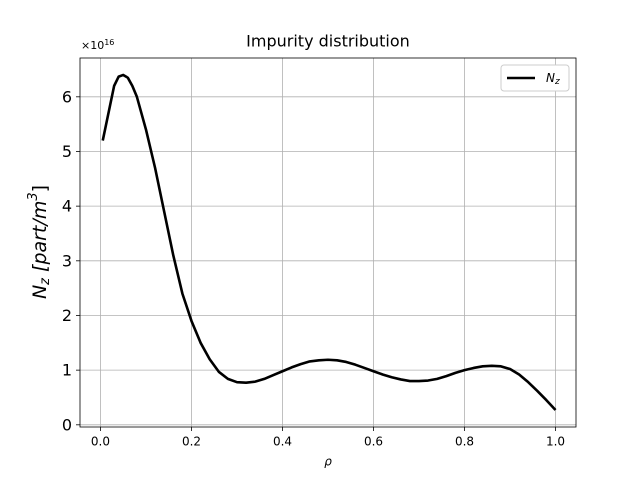 The height and width of the screenshot is (480, 640). What do you see at coordinates (67, 424) in the screenshot?
I see `y-tick-label: 0` at bounding box center [67, 424].